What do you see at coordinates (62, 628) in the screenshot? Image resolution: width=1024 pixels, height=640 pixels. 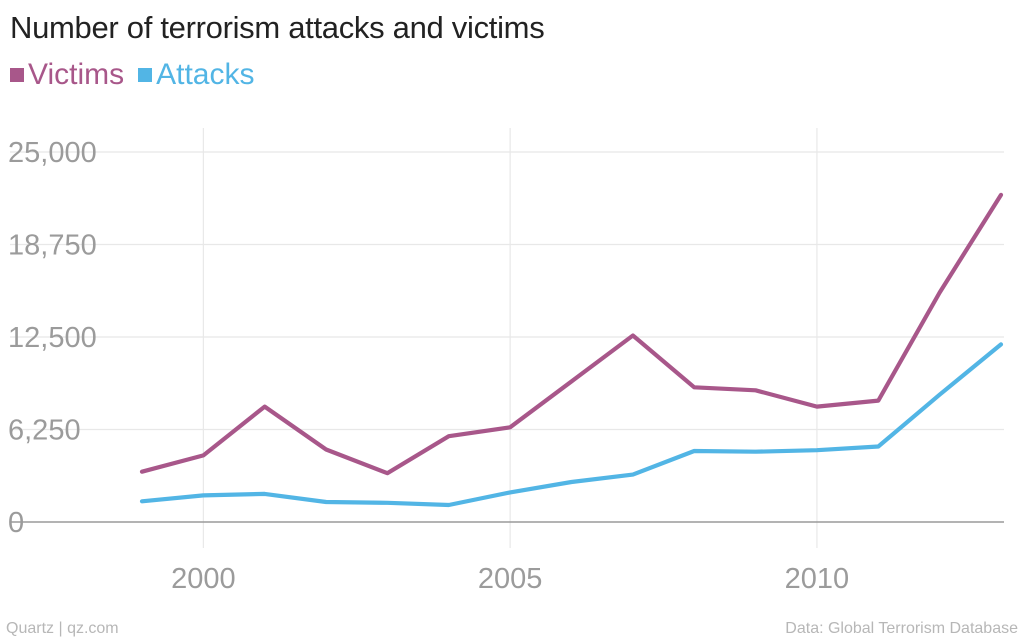 I see `source-credit: Quartz | qz.com` at bounding box center [62, 628].